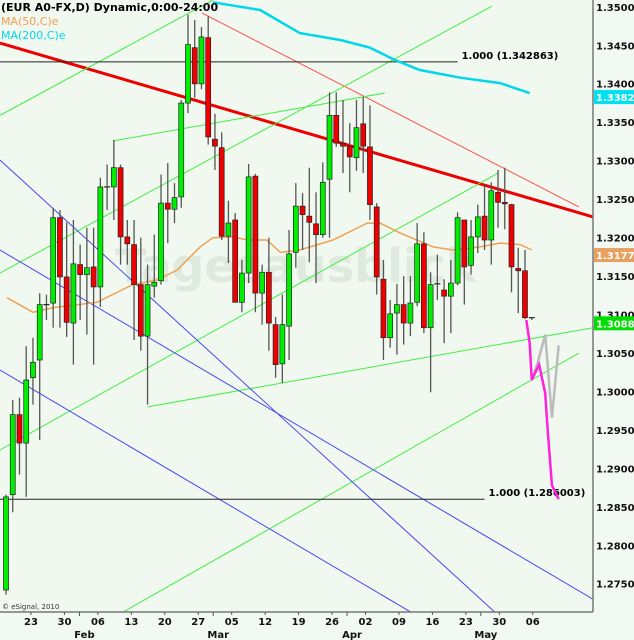 This screenshot has height=640, width=634. Describe the element at coordinates (615, 354) in the screenshot. I see `y-tick-label: 1.305013` at that location.